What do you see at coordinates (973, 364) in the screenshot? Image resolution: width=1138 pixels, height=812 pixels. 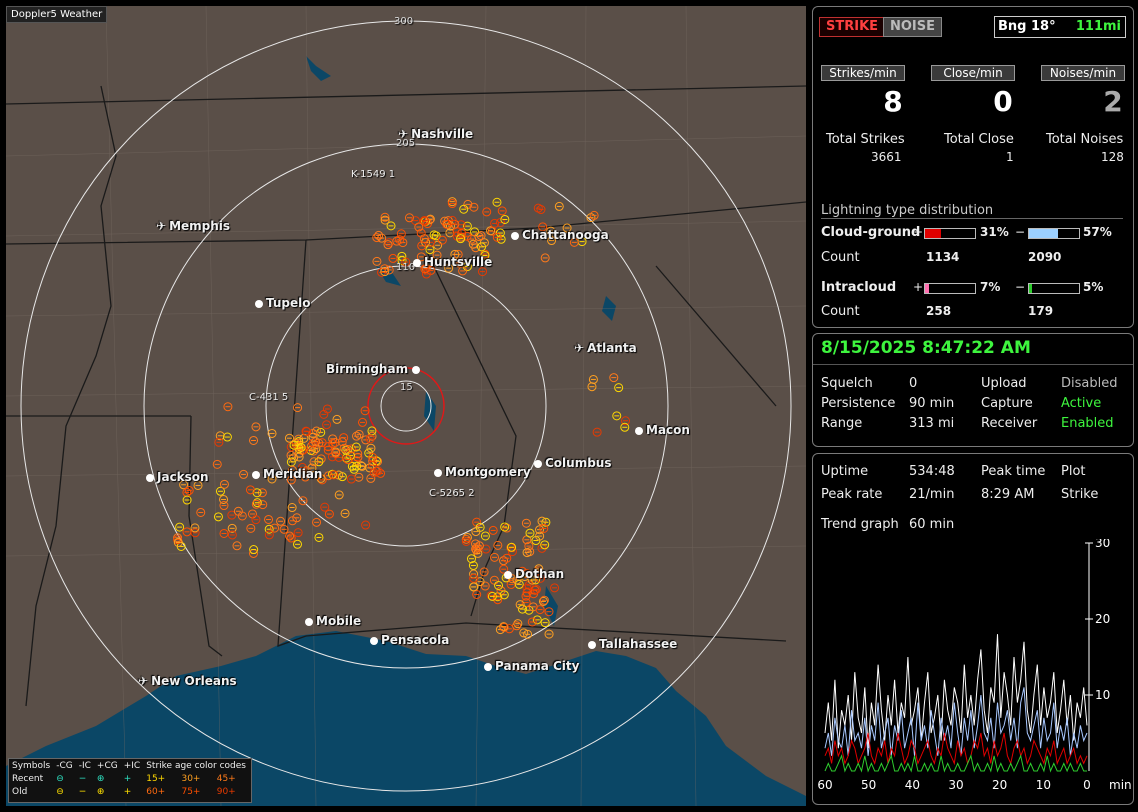 I see `divider` at bounding box center [973, 364].